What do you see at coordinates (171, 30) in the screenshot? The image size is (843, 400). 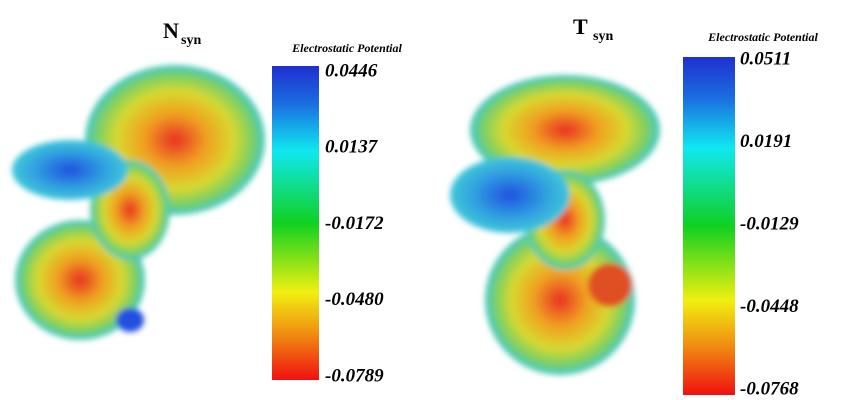 I see `panel-title: N` at bounding box center [171, 30].